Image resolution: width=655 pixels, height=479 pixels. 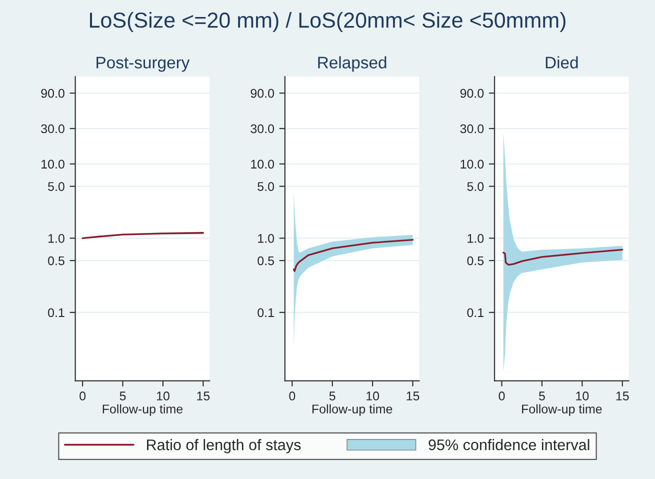 What do you see at coordinates (224, 446) in the screenshot?
I see `legend-label: Ratio of length of stays` at bounding box center [224, 446].